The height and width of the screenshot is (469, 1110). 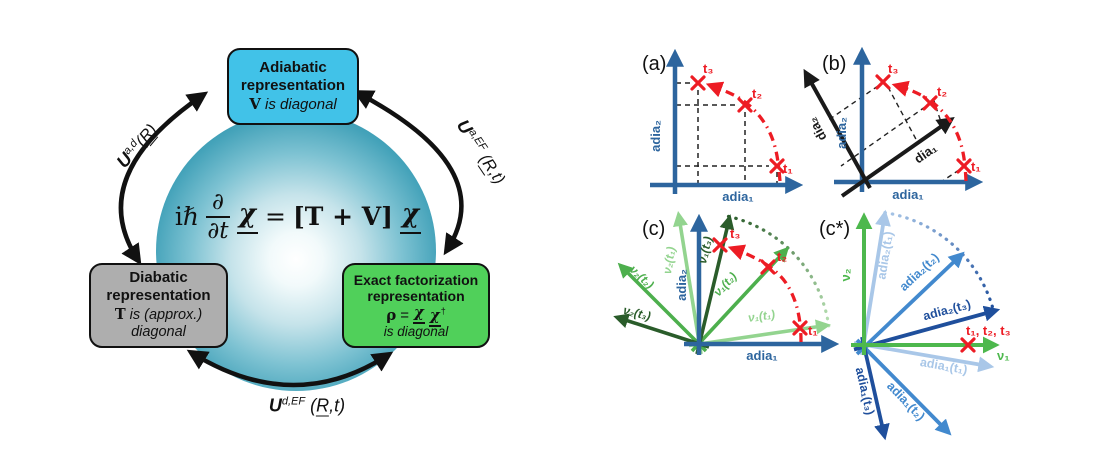 I want to click on panel-cstar-y-label: ν₂, so click(x=845, y=274).